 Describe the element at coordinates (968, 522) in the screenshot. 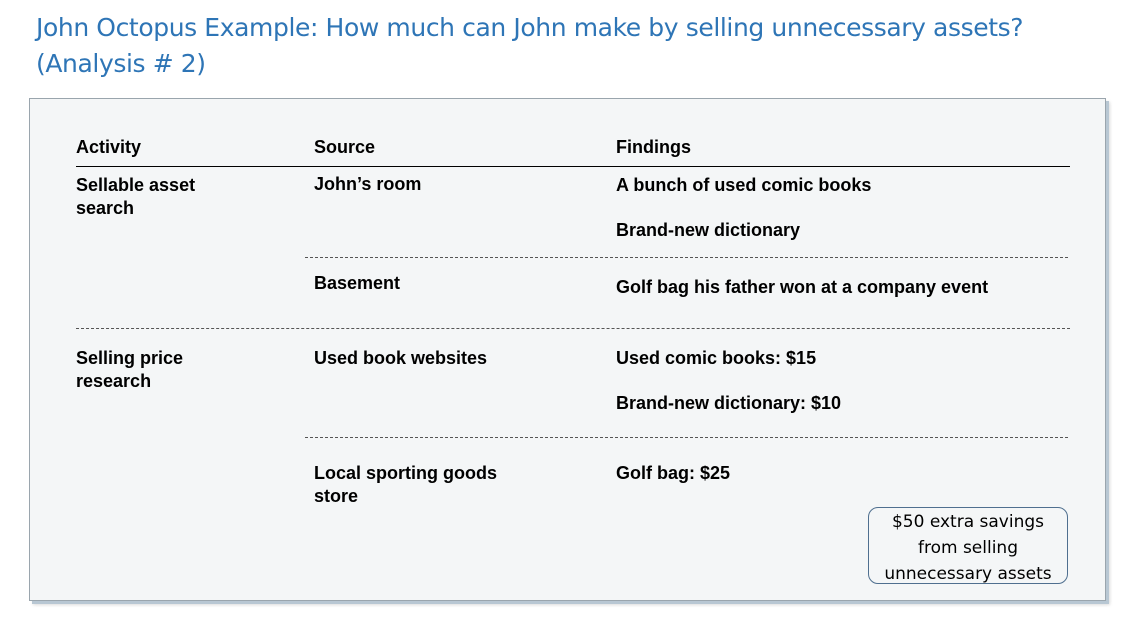

I see `callout-line: $50 extra savings` at that location.